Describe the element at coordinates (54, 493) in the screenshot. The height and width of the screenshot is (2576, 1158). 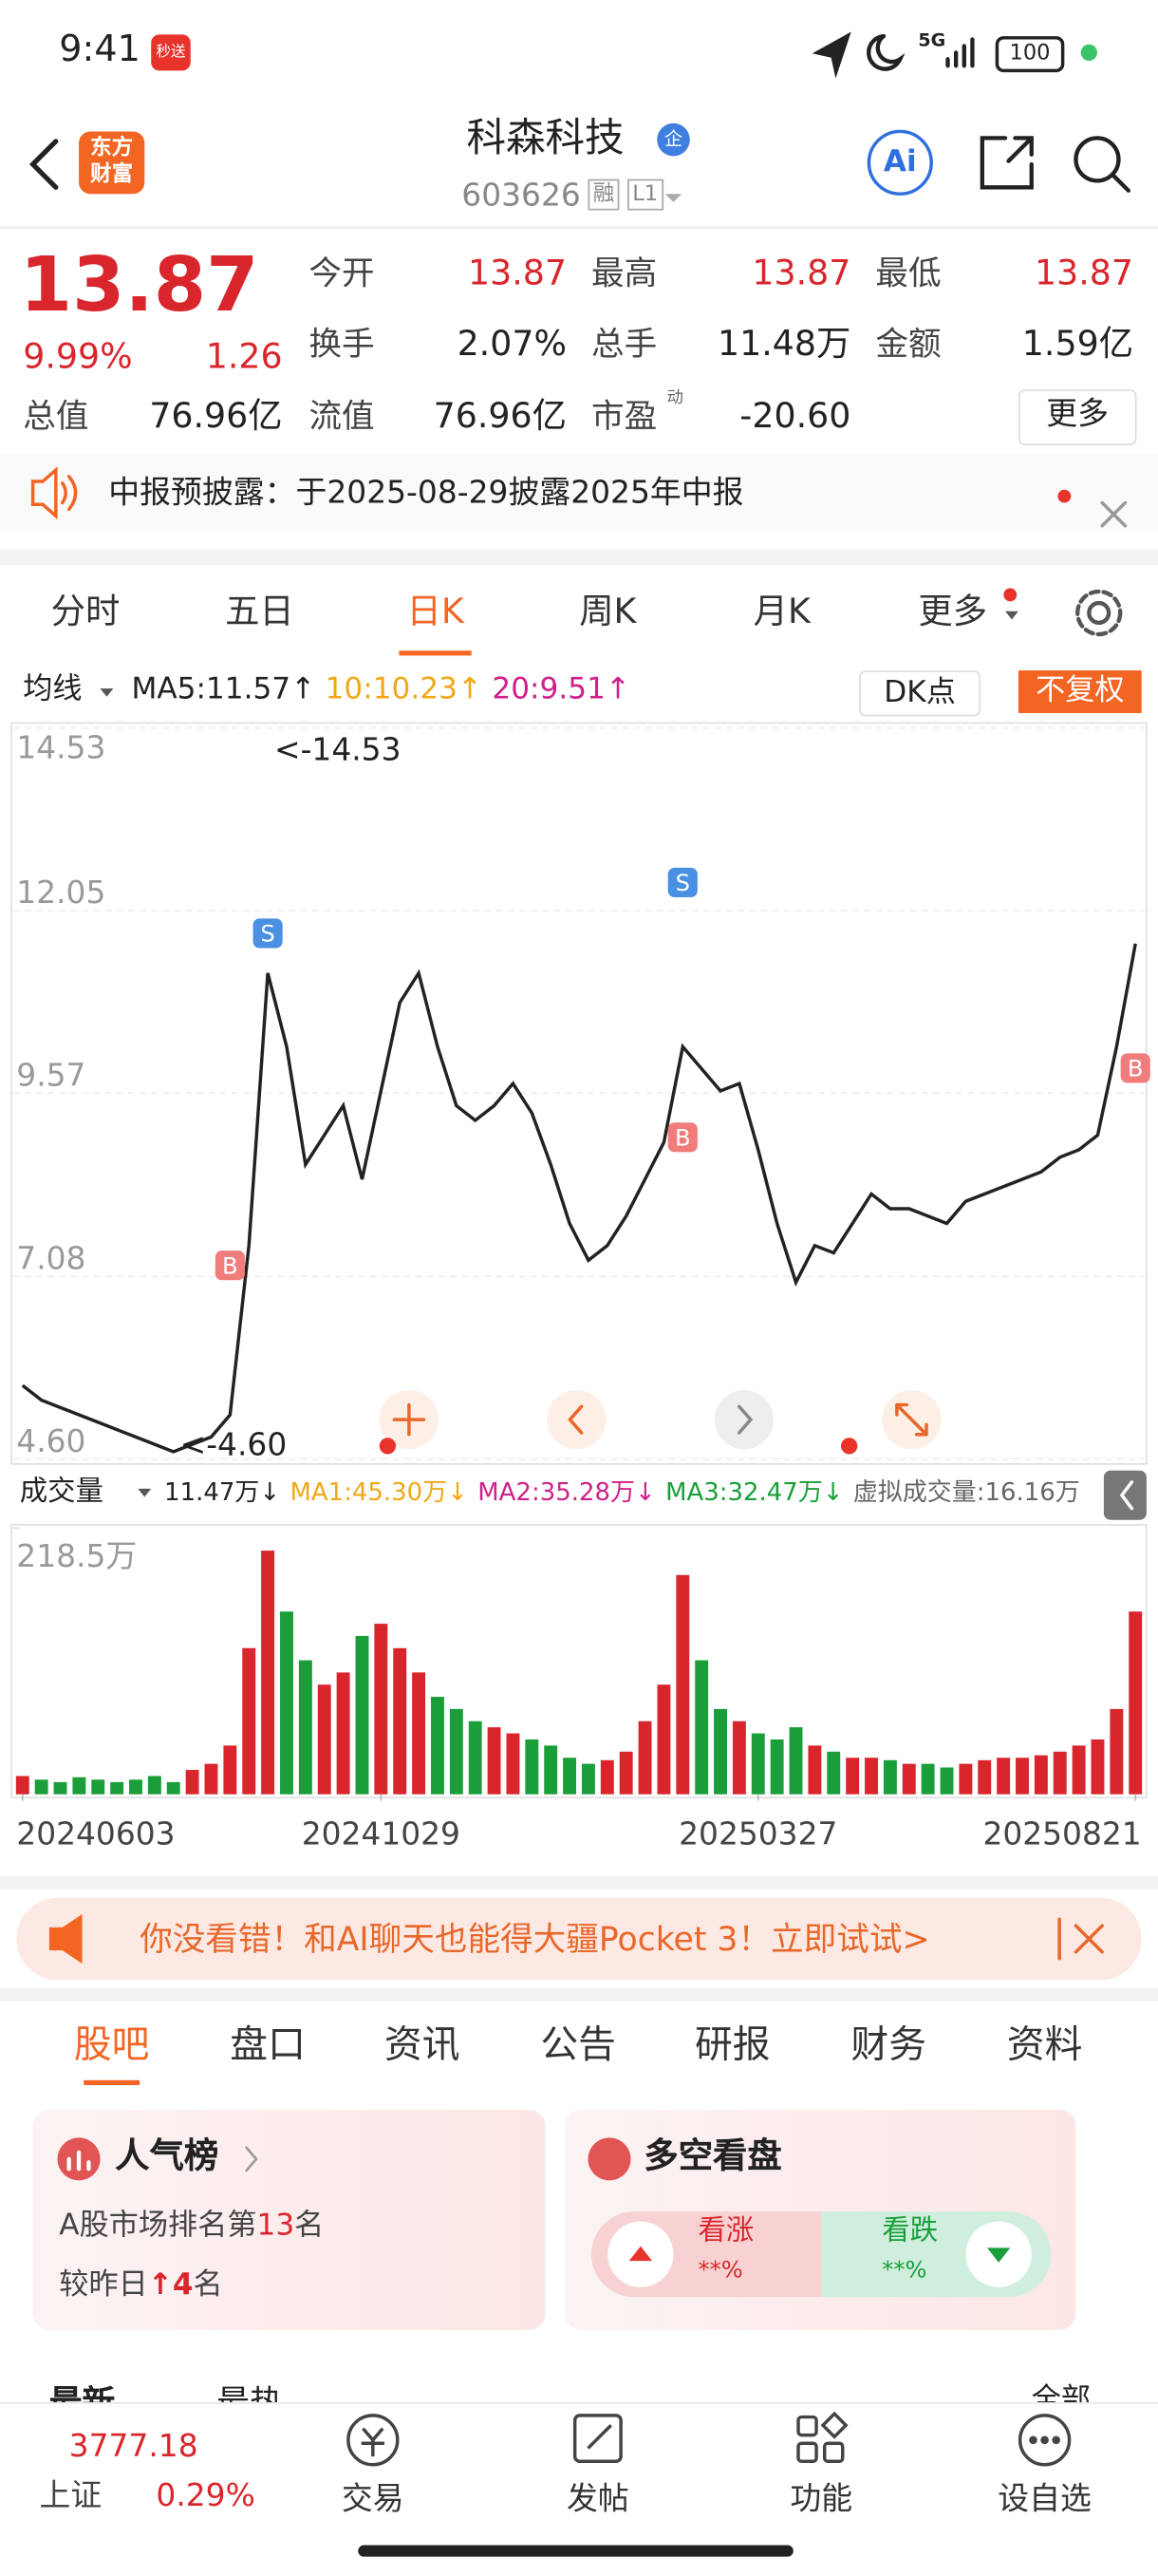
I see `speaker-icon` at that location.